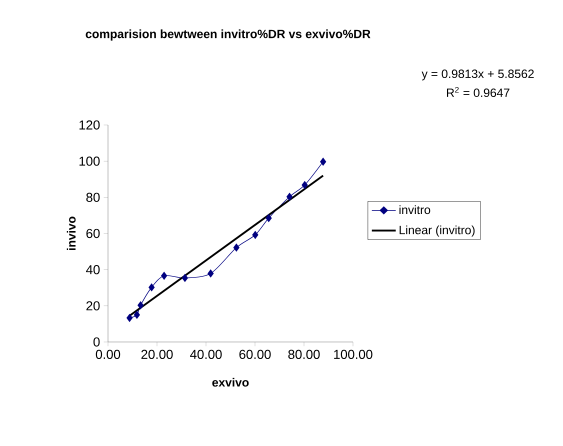 The width and height of the screenshot is (563, 446). What do you see at coordinates (255, 354) in the screenshot?
I see `x-tick-label: 60.00` at bounding box center [255, 354].